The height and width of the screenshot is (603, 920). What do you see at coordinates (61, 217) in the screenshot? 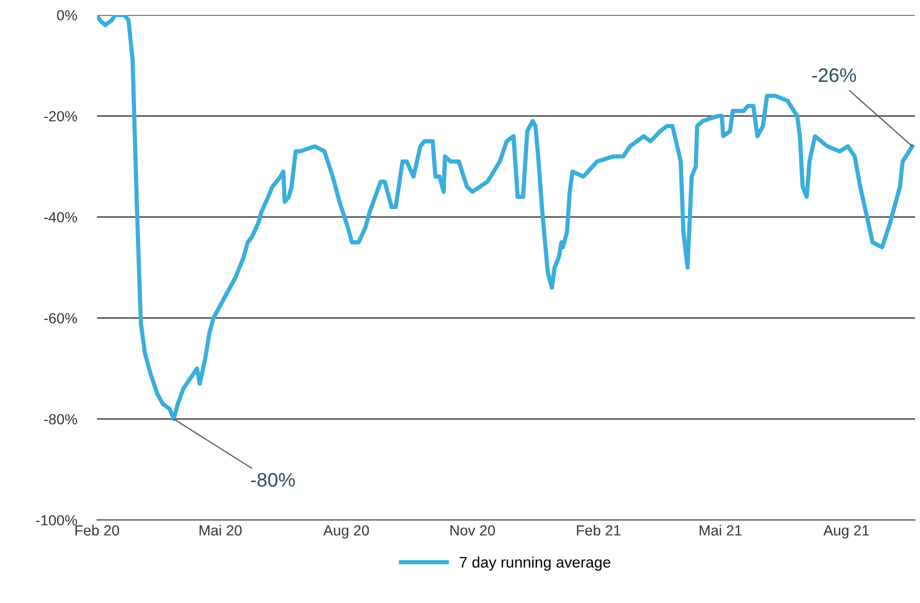
I see `y-tick-label: -40%` at bounding box center [61, 217].